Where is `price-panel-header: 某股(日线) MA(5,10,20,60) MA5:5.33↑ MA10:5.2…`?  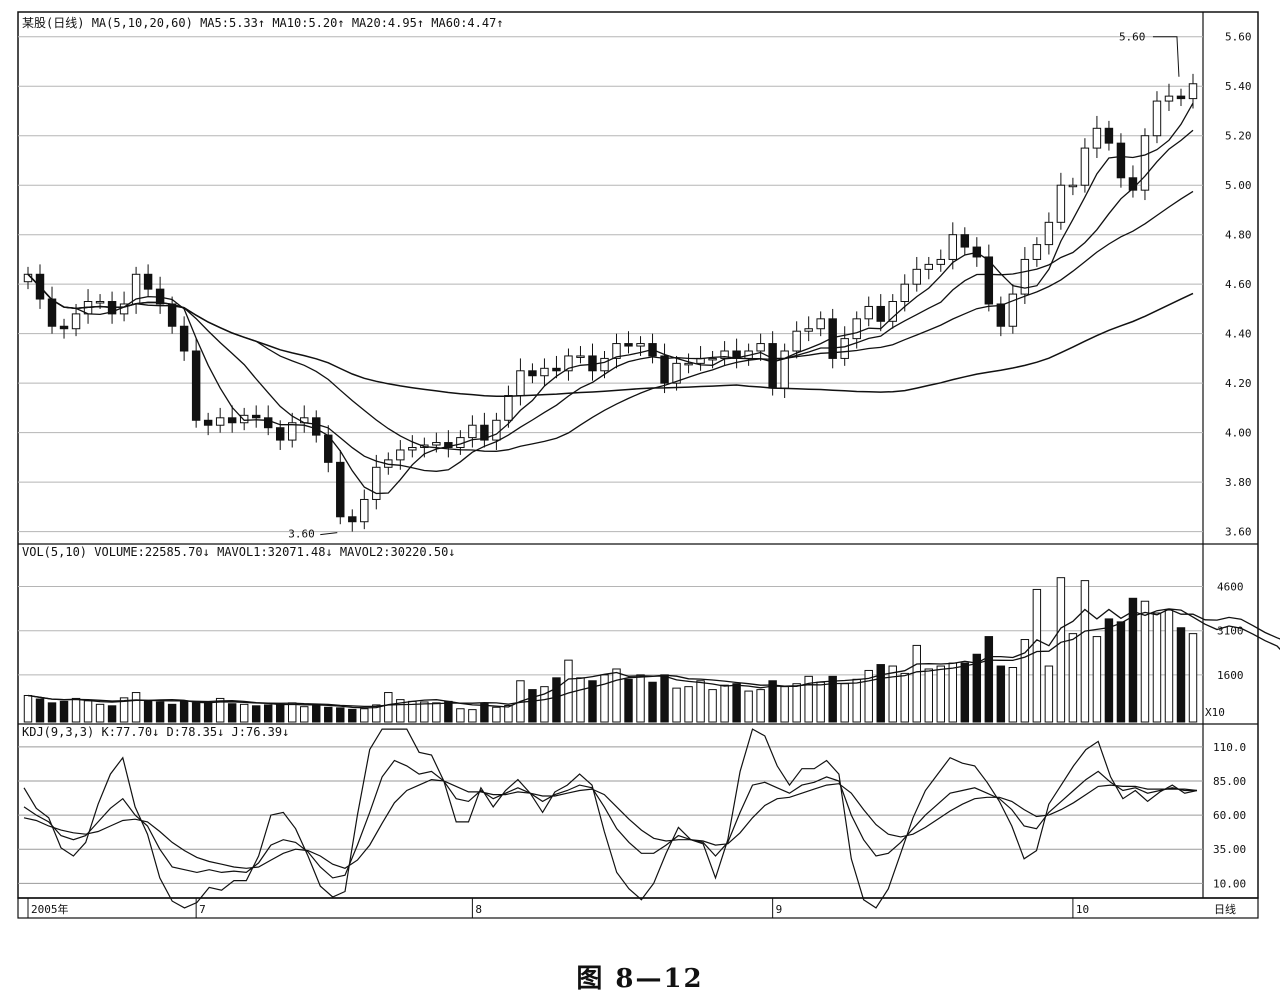 price-panel-header: 某股(日线) MA(5,10,20,60) MA5:5.33↑ MA10:5.2… is located at coordinates (263, 23).